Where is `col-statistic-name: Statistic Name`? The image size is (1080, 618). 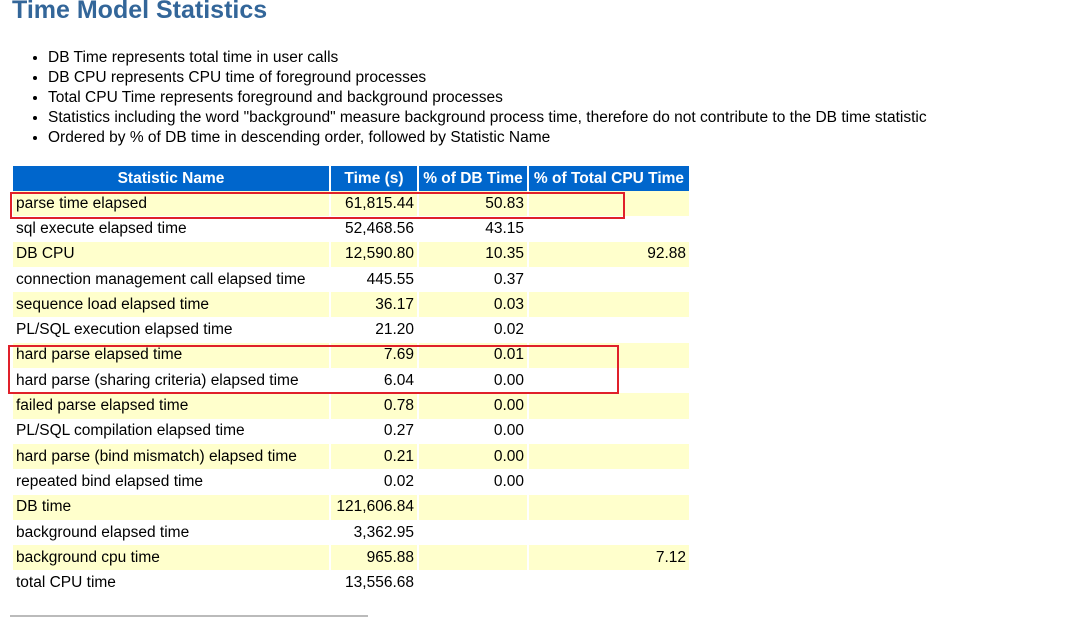
col-statistic-name: Statistic Name is located at coordinates (171, 178).